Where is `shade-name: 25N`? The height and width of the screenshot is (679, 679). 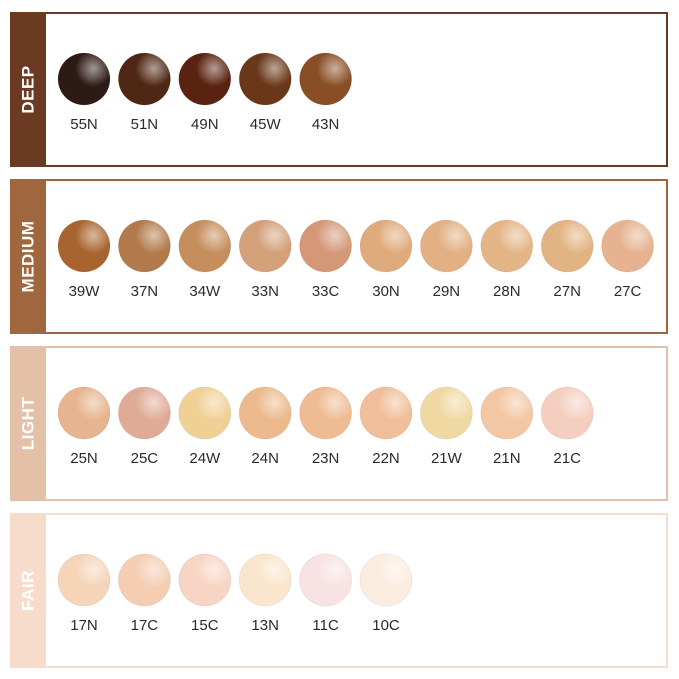 shade-name: 25N is located at coordinates (84, 458).